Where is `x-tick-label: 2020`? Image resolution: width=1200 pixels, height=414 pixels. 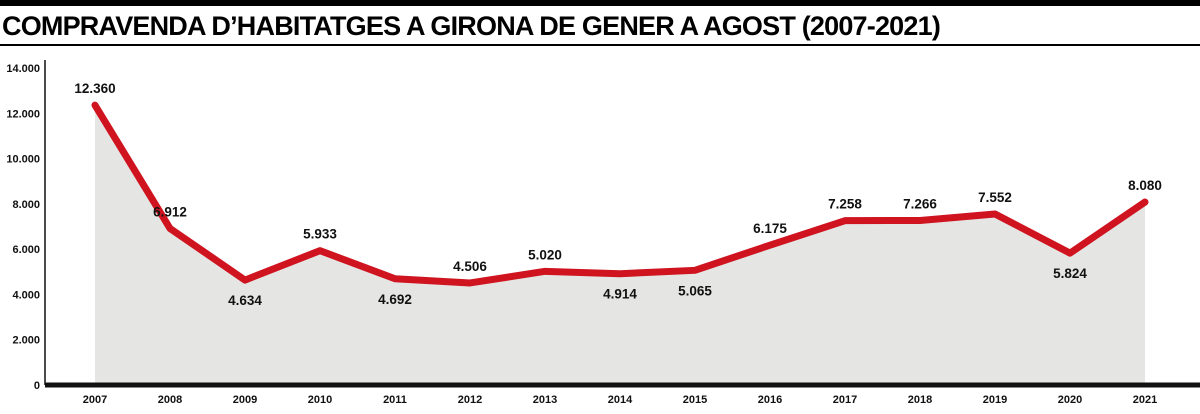
x-tick-label: 2020 is located at coordinates (1070, 400).